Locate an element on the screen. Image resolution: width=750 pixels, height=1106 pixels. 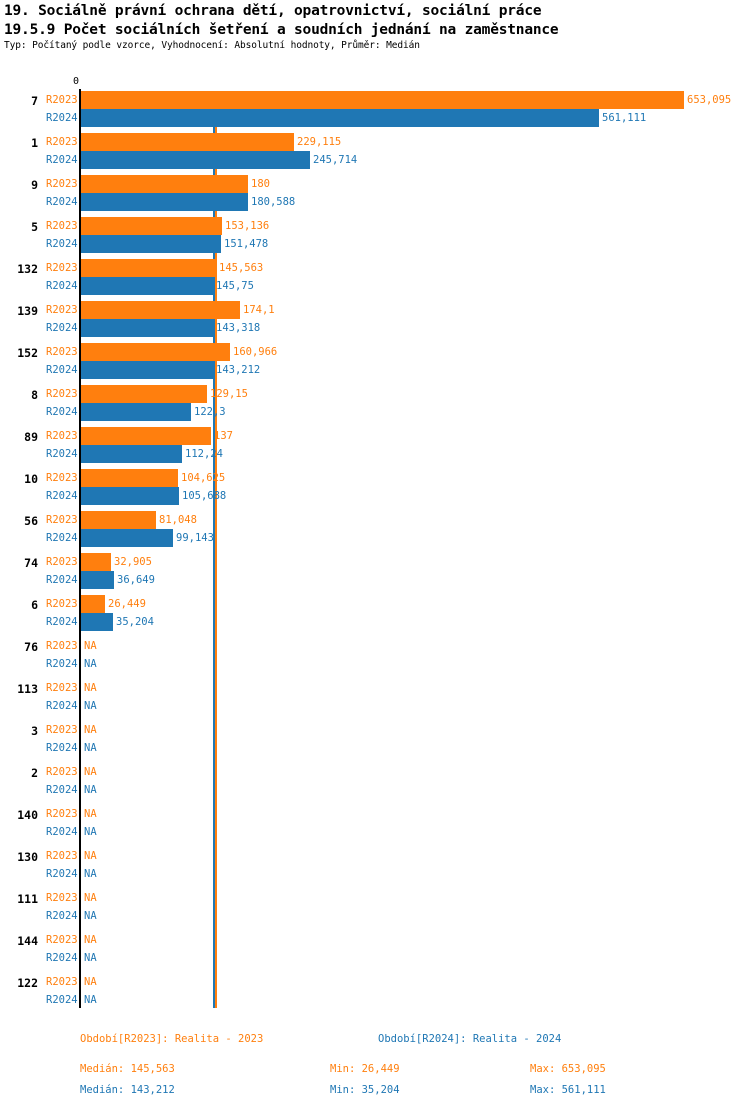
value-label-2023: 180 is located at coordinates (260, 184).